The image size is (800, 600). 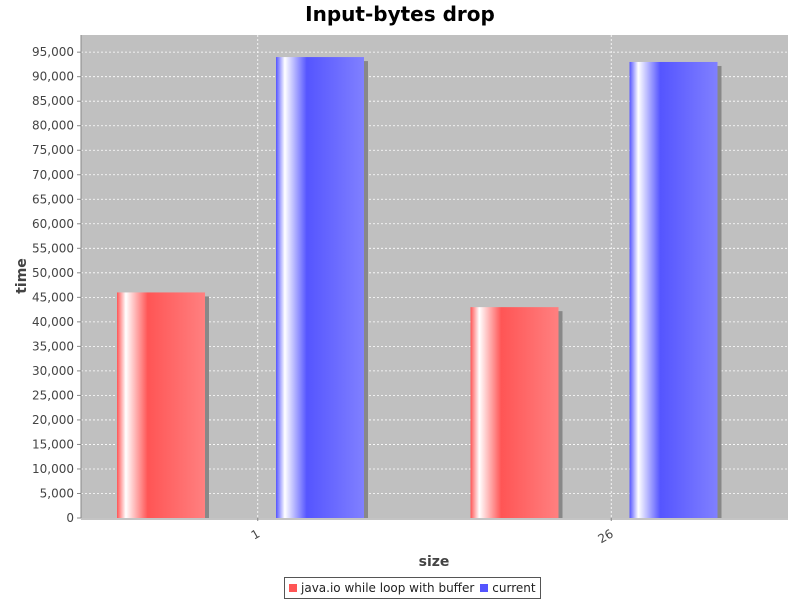 What do you see at coordinates (53, 420) in the screenshot?
I see `y-tick-label: 20,000` at bounding box center [53, 420].